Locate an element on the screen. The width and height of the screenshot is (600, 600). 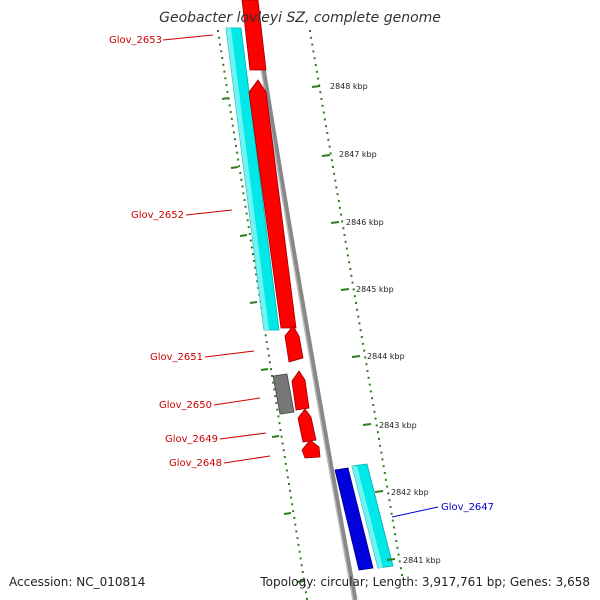
gene-label-glov-2649: Glov_2649 is located at coordinates (191, 439).